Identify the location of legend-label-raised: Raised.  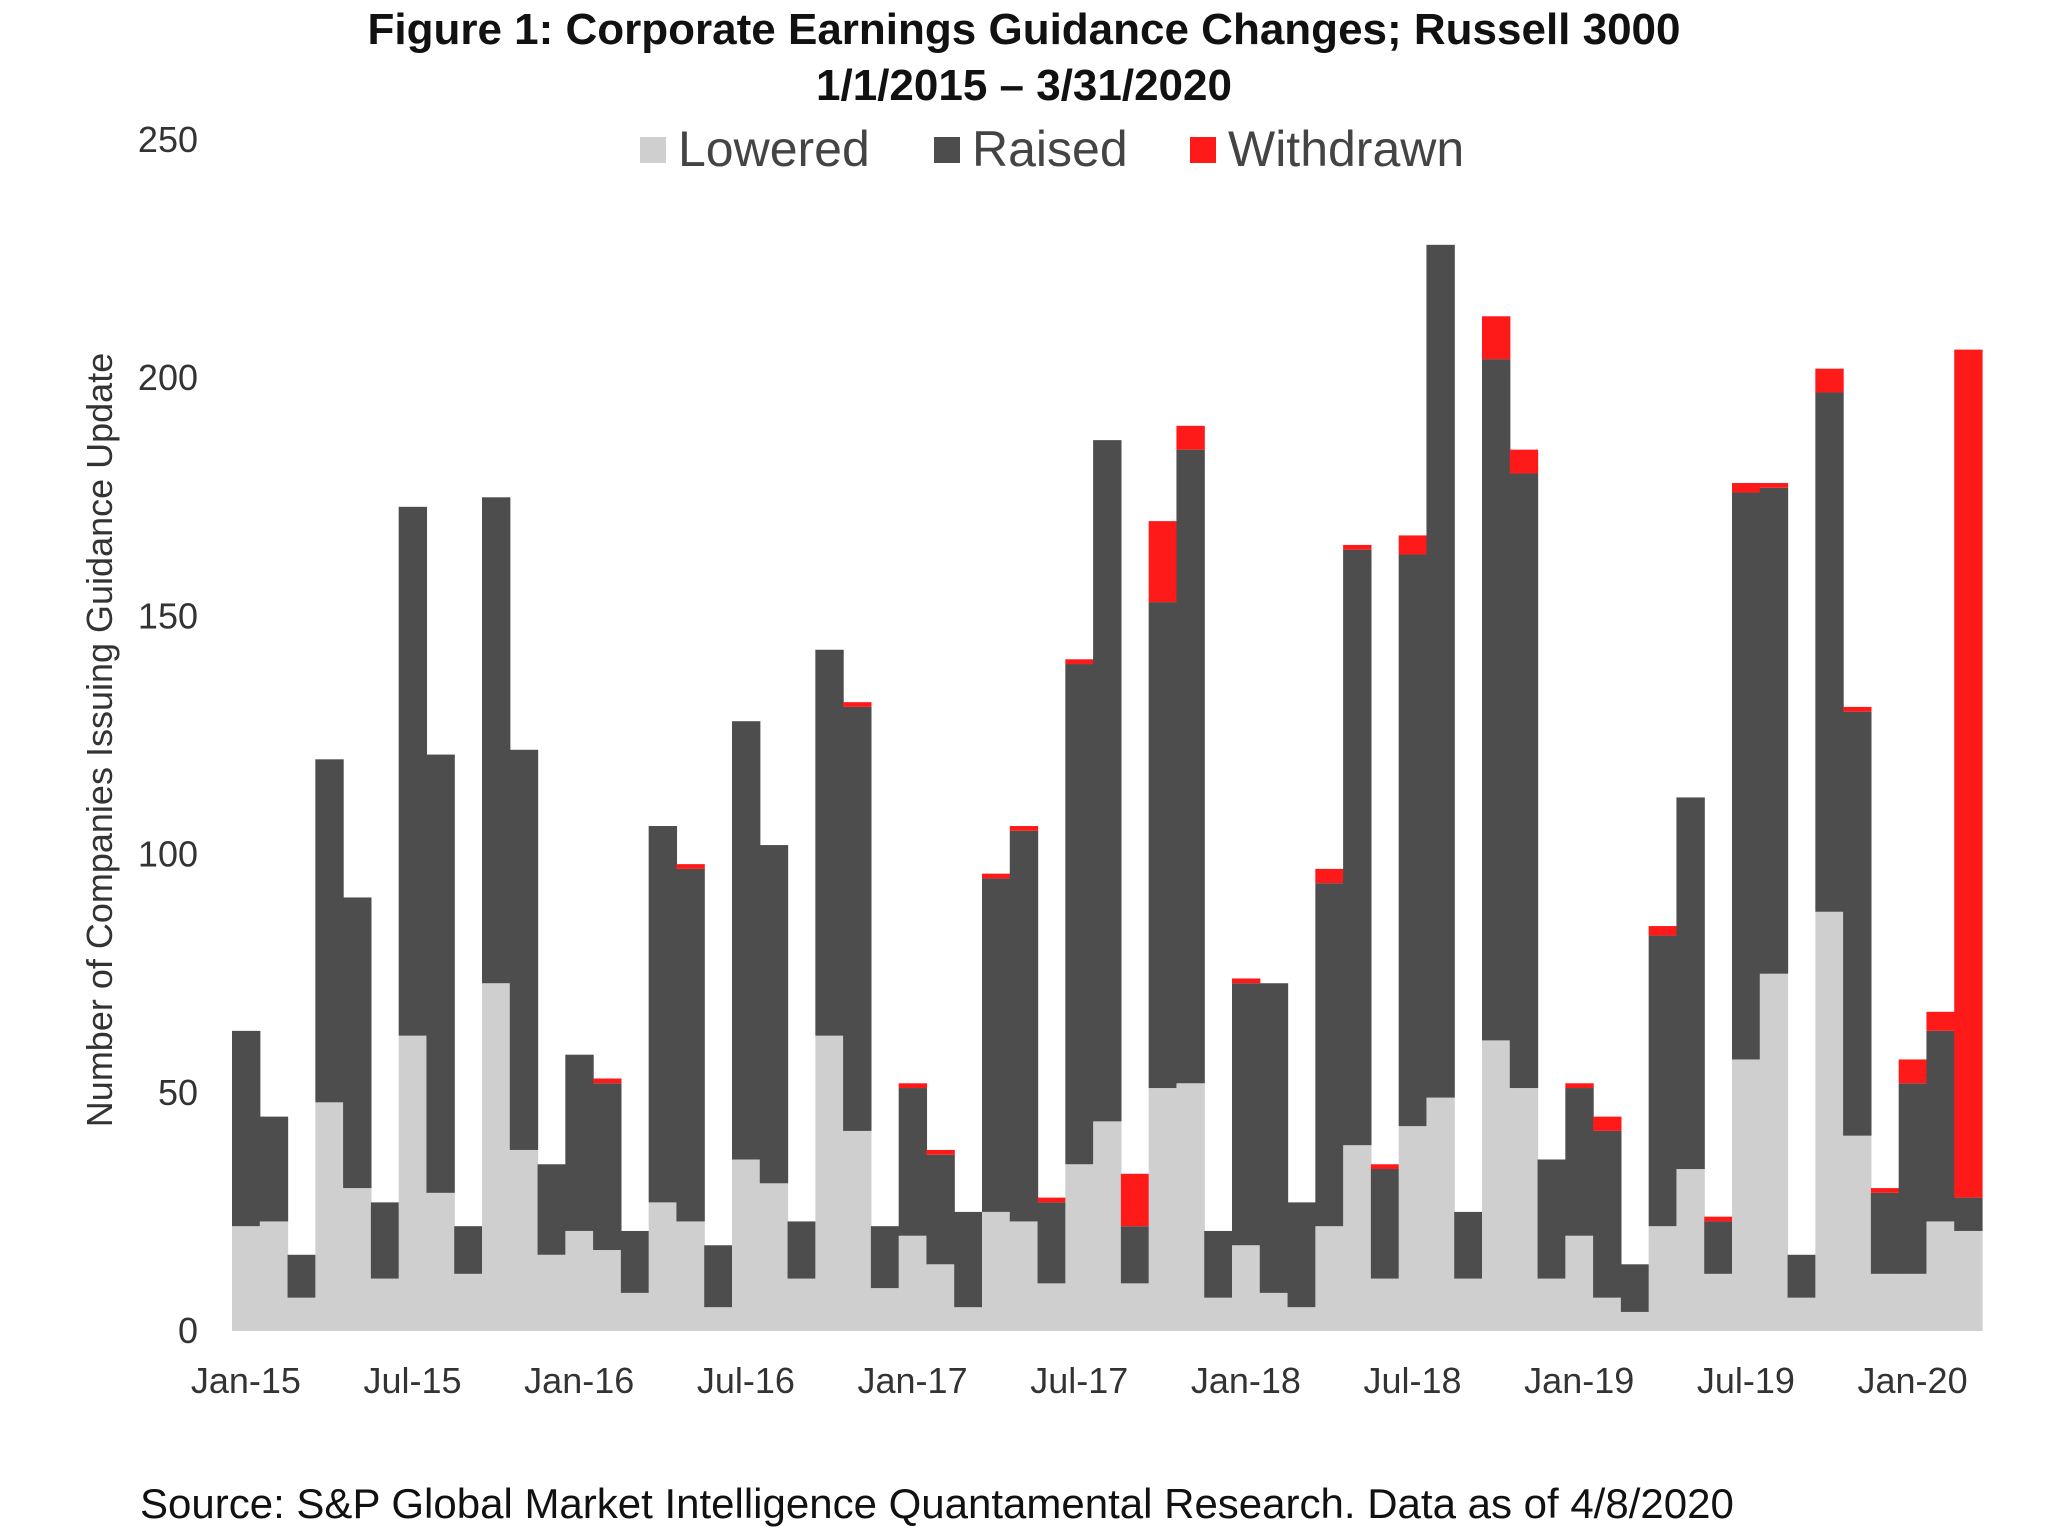
(1050, 149).